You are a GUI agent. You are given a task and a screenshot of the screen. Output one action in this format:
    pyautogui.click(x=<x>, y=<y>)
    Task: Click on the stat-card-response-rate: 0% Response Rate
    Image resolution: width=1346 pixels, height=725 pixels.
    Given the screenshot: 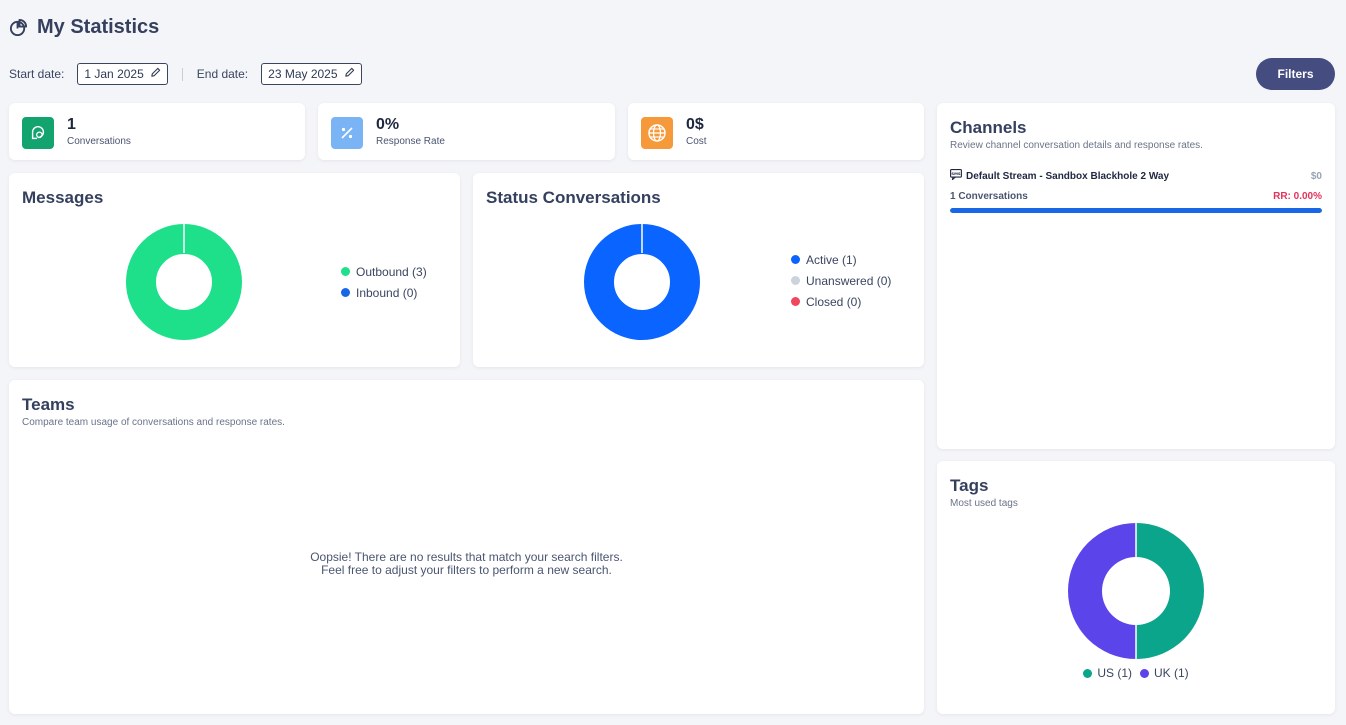 What is the action you would take?
    pyautogui.click(x=466, y=131)
    